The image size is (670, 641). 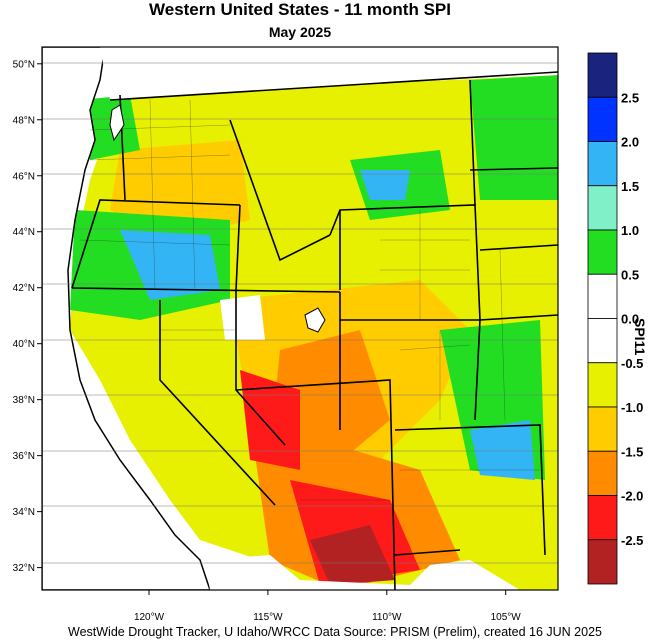 I want to click on legend-label: 0.0, so click(x=630, y=319).